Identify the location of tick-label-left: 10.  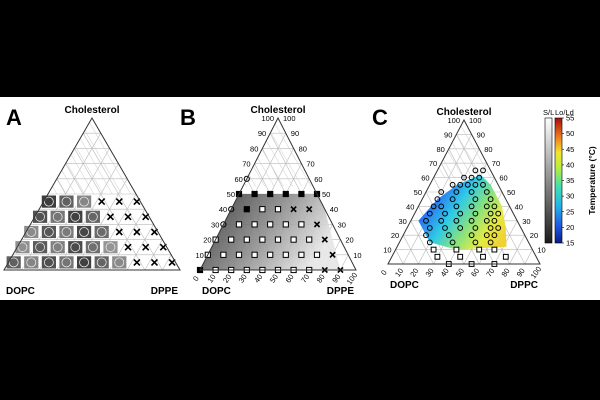
(387, 250).